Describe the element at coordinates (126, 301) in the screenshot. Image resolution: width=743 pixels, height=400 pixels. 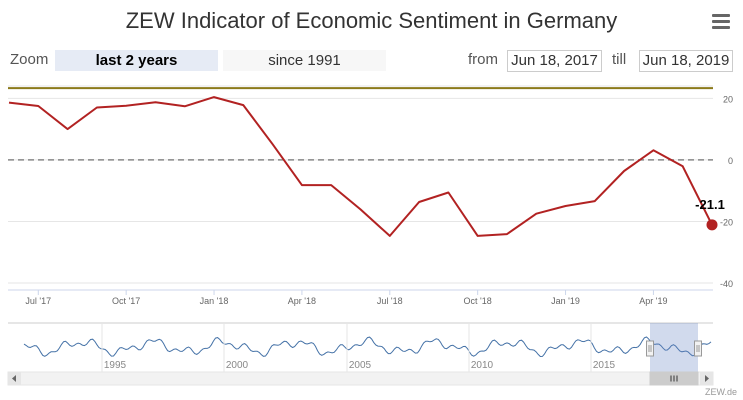
I see `x-tick-label: Oct '17` at that location.